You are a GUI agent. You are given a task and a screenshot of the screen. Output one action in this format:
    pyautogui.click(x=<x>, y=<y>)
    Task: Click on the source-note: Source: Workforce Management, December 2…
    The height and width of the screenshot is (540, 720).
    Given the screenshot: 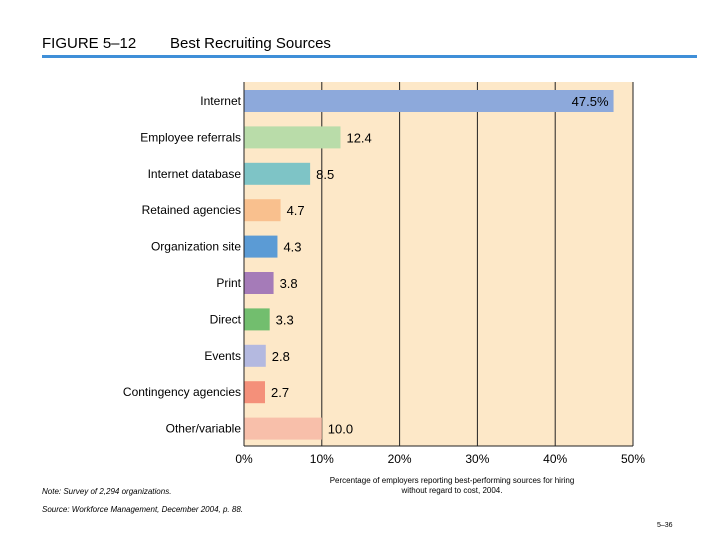 What is the action you would take?
    pyautogui.click(x=142, y=509)
    